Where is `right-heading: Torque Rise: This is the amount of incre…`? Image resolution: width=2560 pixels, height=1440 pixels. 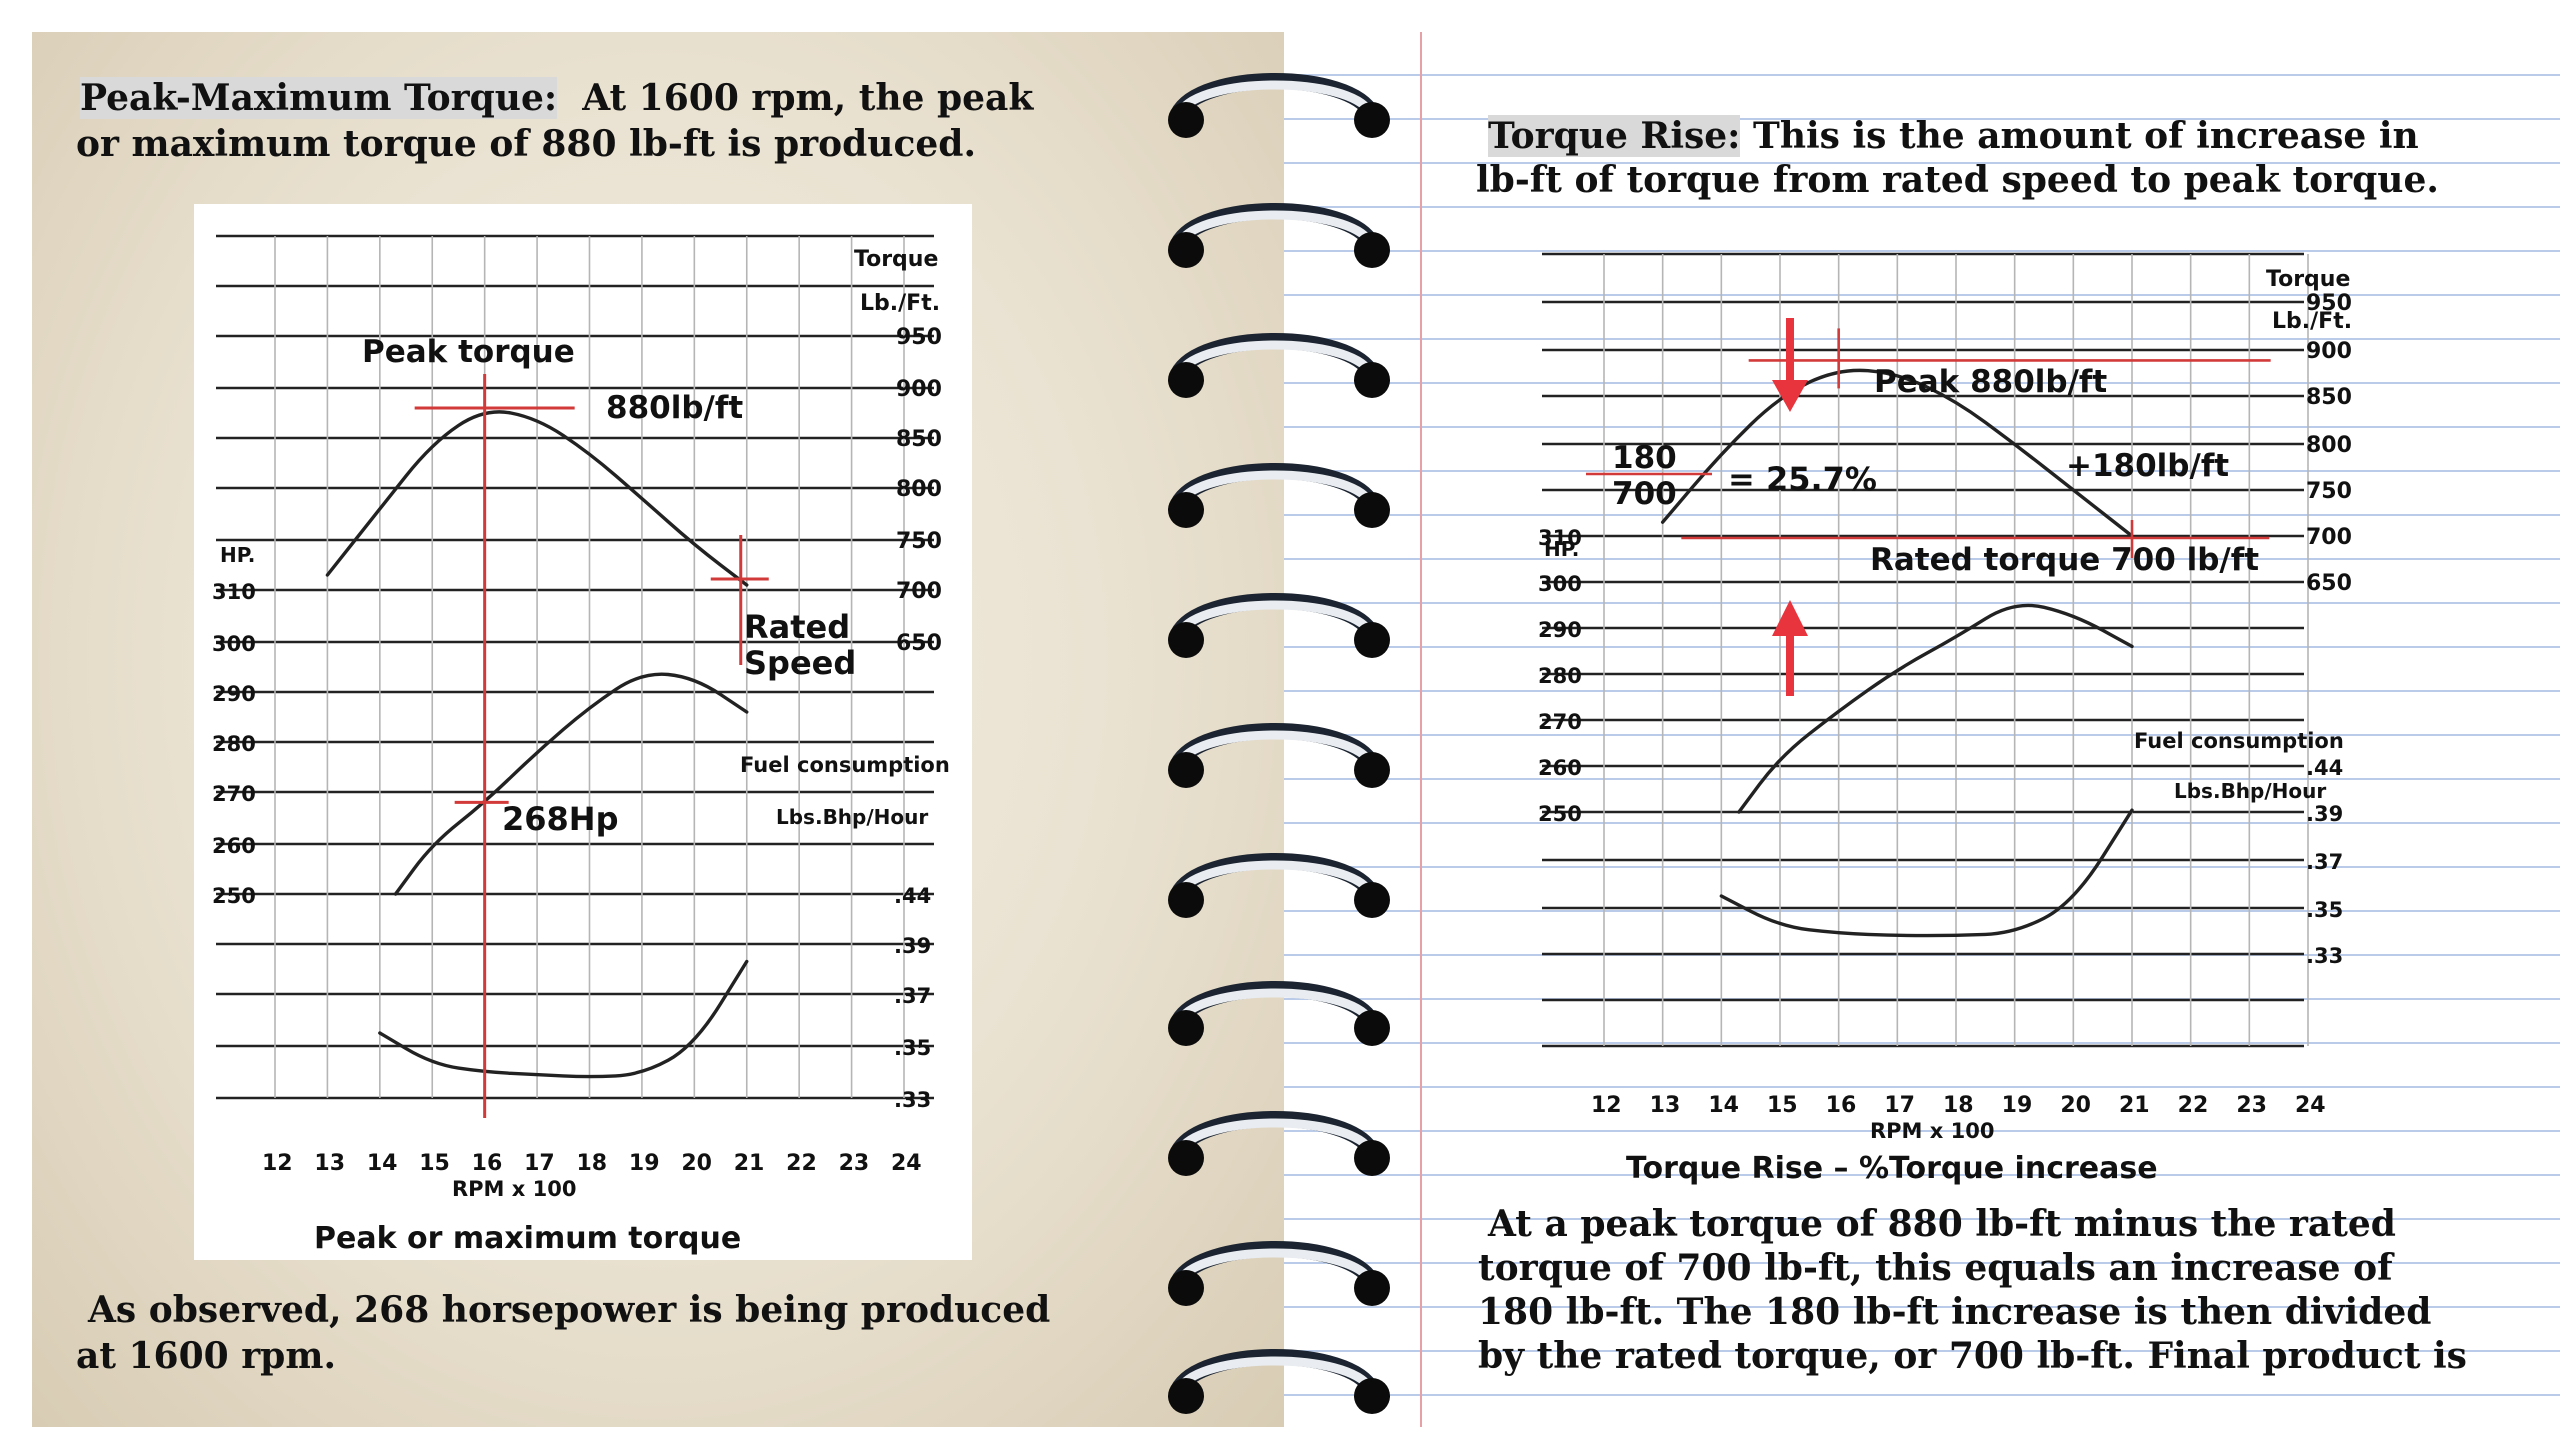 right-heading: Torque Rise: This is the amount of incre… is located at coordinates (1953, 136).